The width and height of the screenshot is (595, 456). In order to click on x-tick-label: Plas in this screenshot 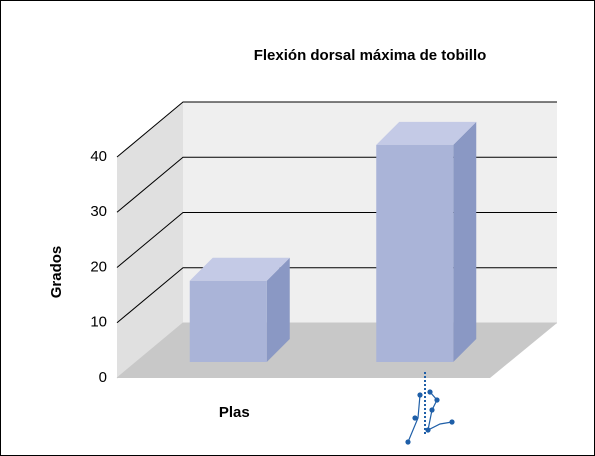, I will do `click(234, 412)`.